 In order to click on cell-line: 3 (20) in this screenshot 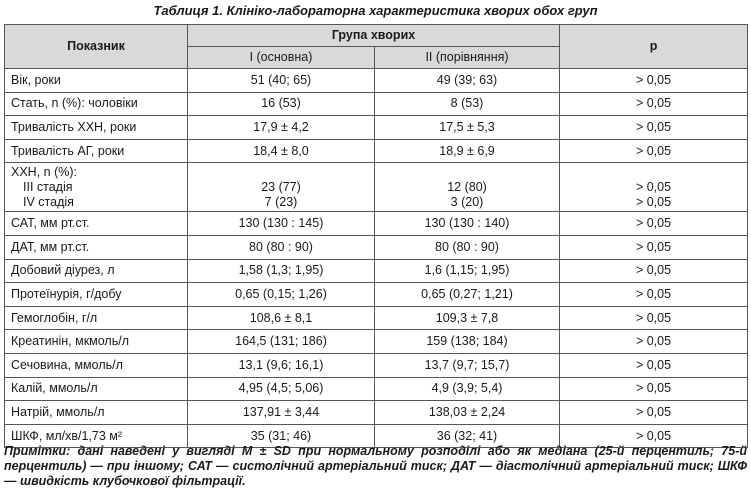, I will do `click(467, 201)`.